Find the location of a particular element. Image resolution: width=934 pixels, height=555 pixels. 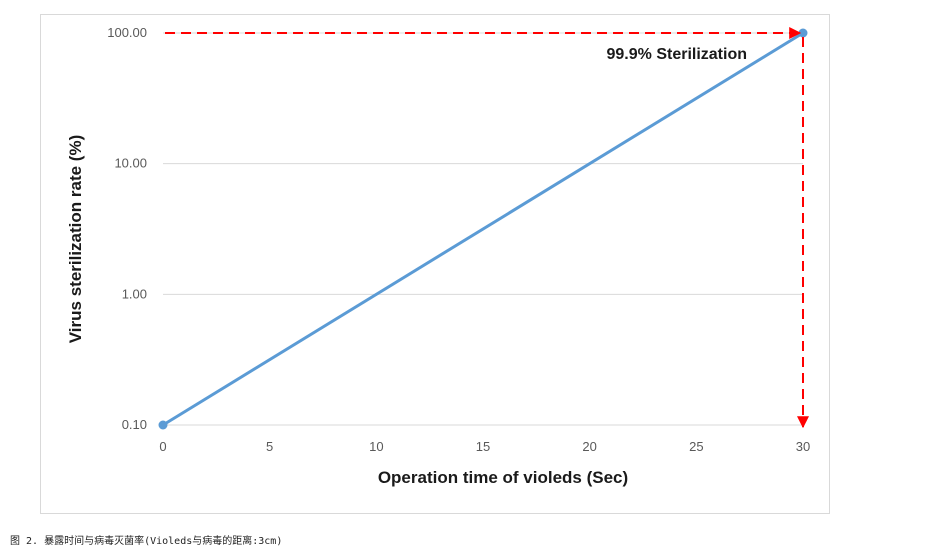

x-tick-label: 30 is located at coordinates (803, 446).